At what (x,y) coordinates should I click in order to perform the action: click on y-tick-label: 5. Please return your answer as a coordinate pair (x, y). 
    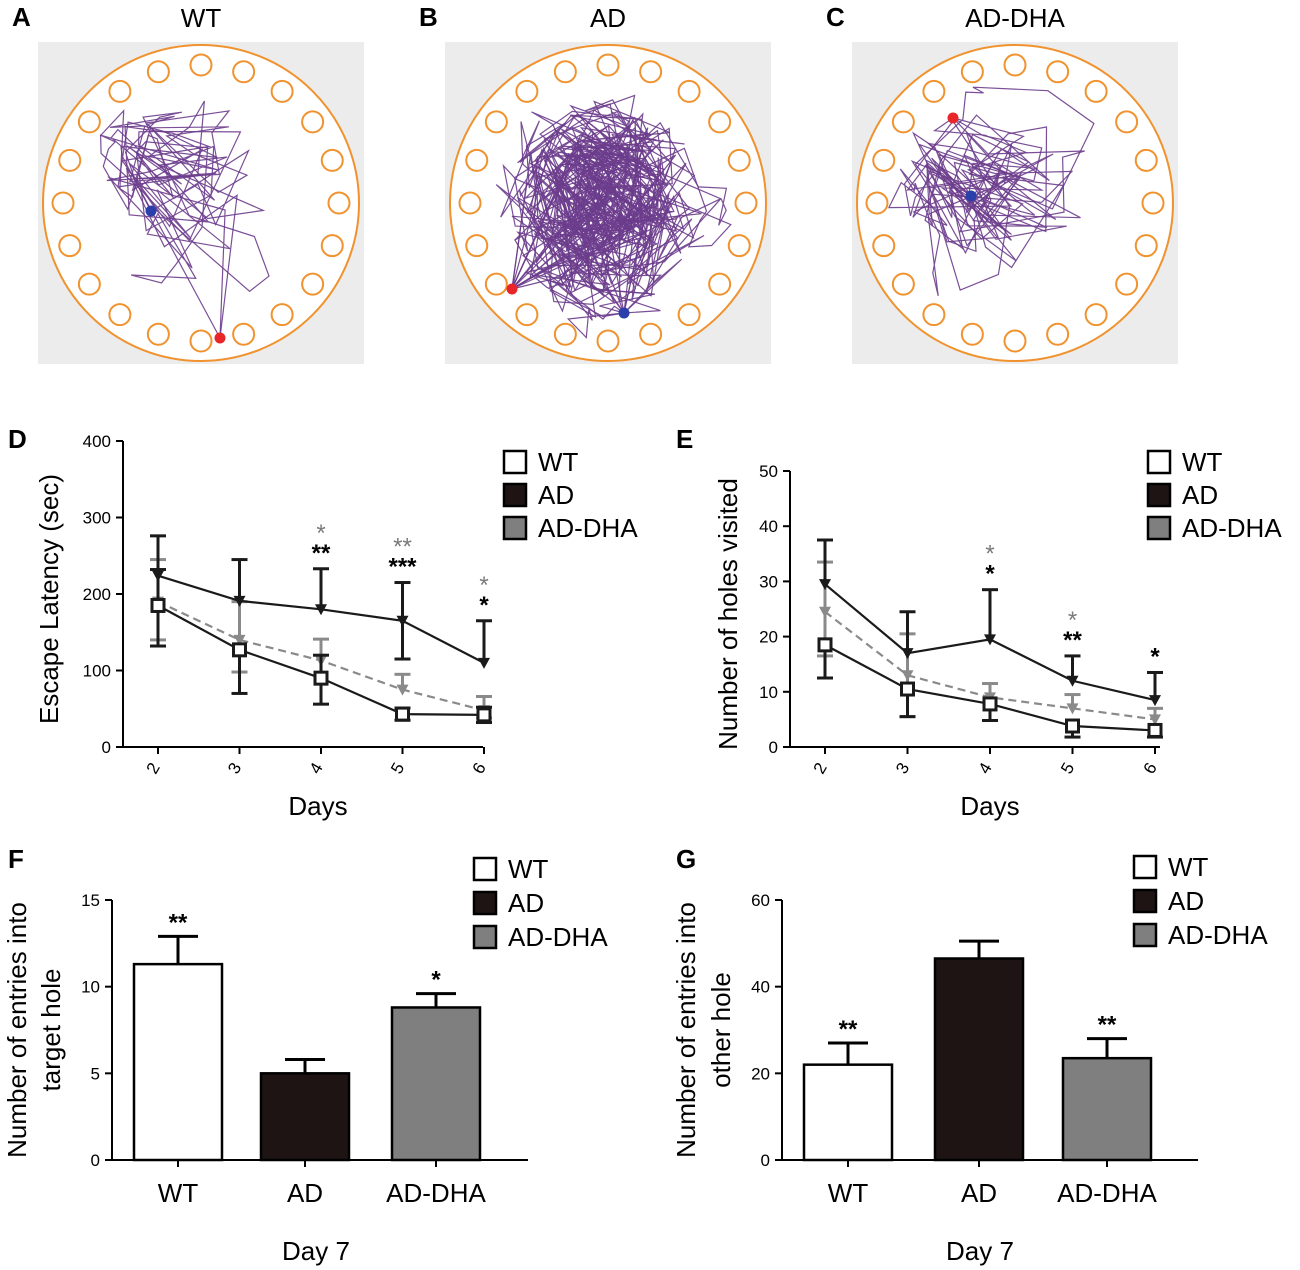
    Looking at the image, I should click on (95, 1073).